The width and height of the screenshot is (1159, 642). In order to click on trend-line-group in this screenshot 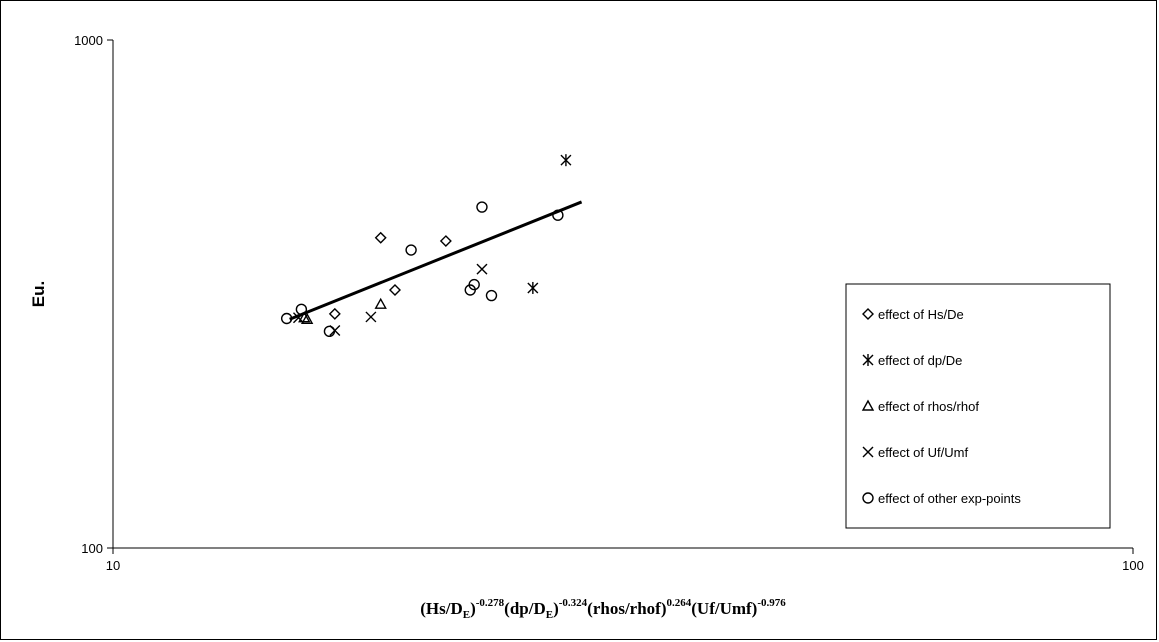, I will do `click(436, 260)`.